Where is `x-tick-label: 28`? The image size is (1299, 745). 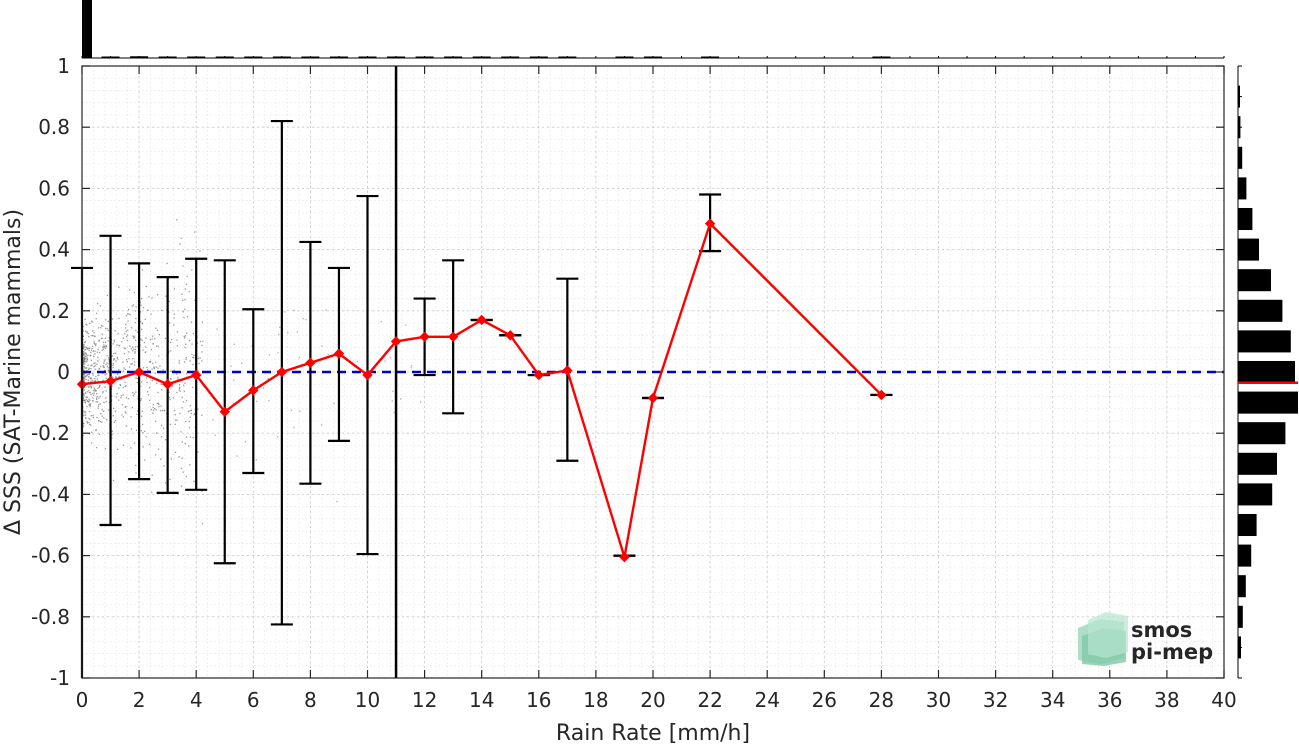
x-tick-label: 28 is located at coordinates (881, 700).